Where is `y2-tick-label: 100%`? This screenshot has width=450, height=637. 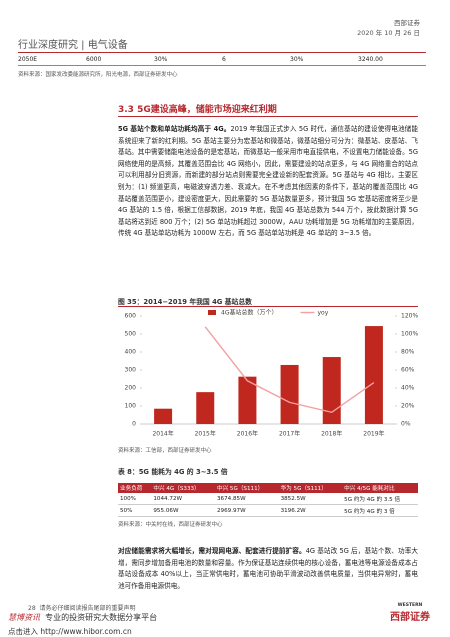
y2-tick-label: 100% is located at coordinates (409, 334).